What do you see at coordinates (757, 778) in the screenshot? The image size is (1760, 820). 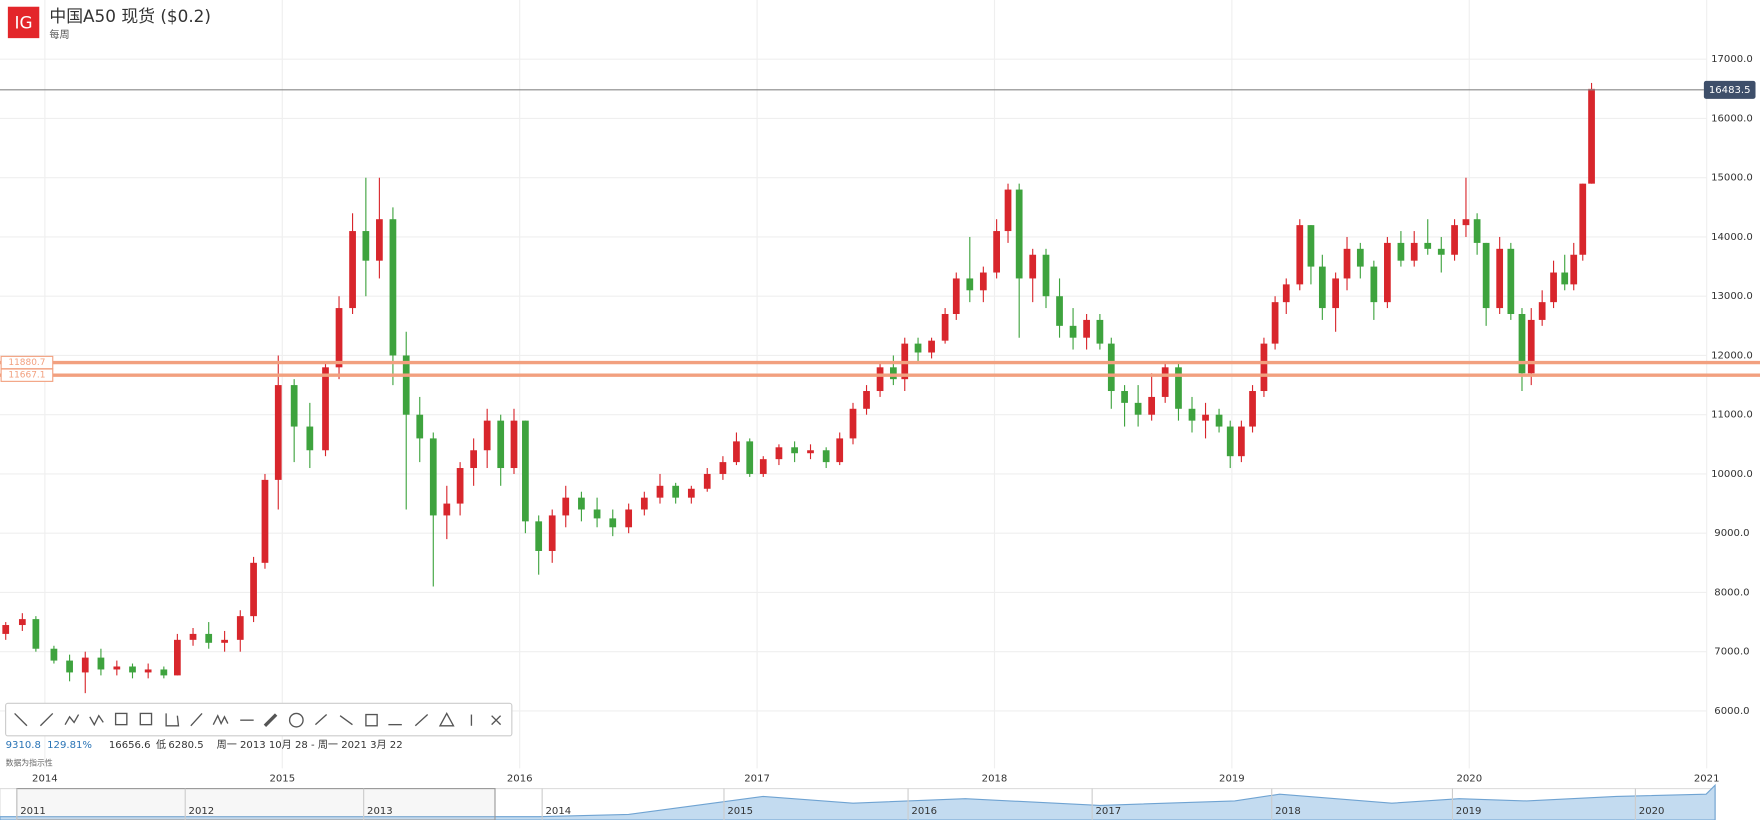 I see `x-tick-label: 2017` at bounding box center [757, 778].